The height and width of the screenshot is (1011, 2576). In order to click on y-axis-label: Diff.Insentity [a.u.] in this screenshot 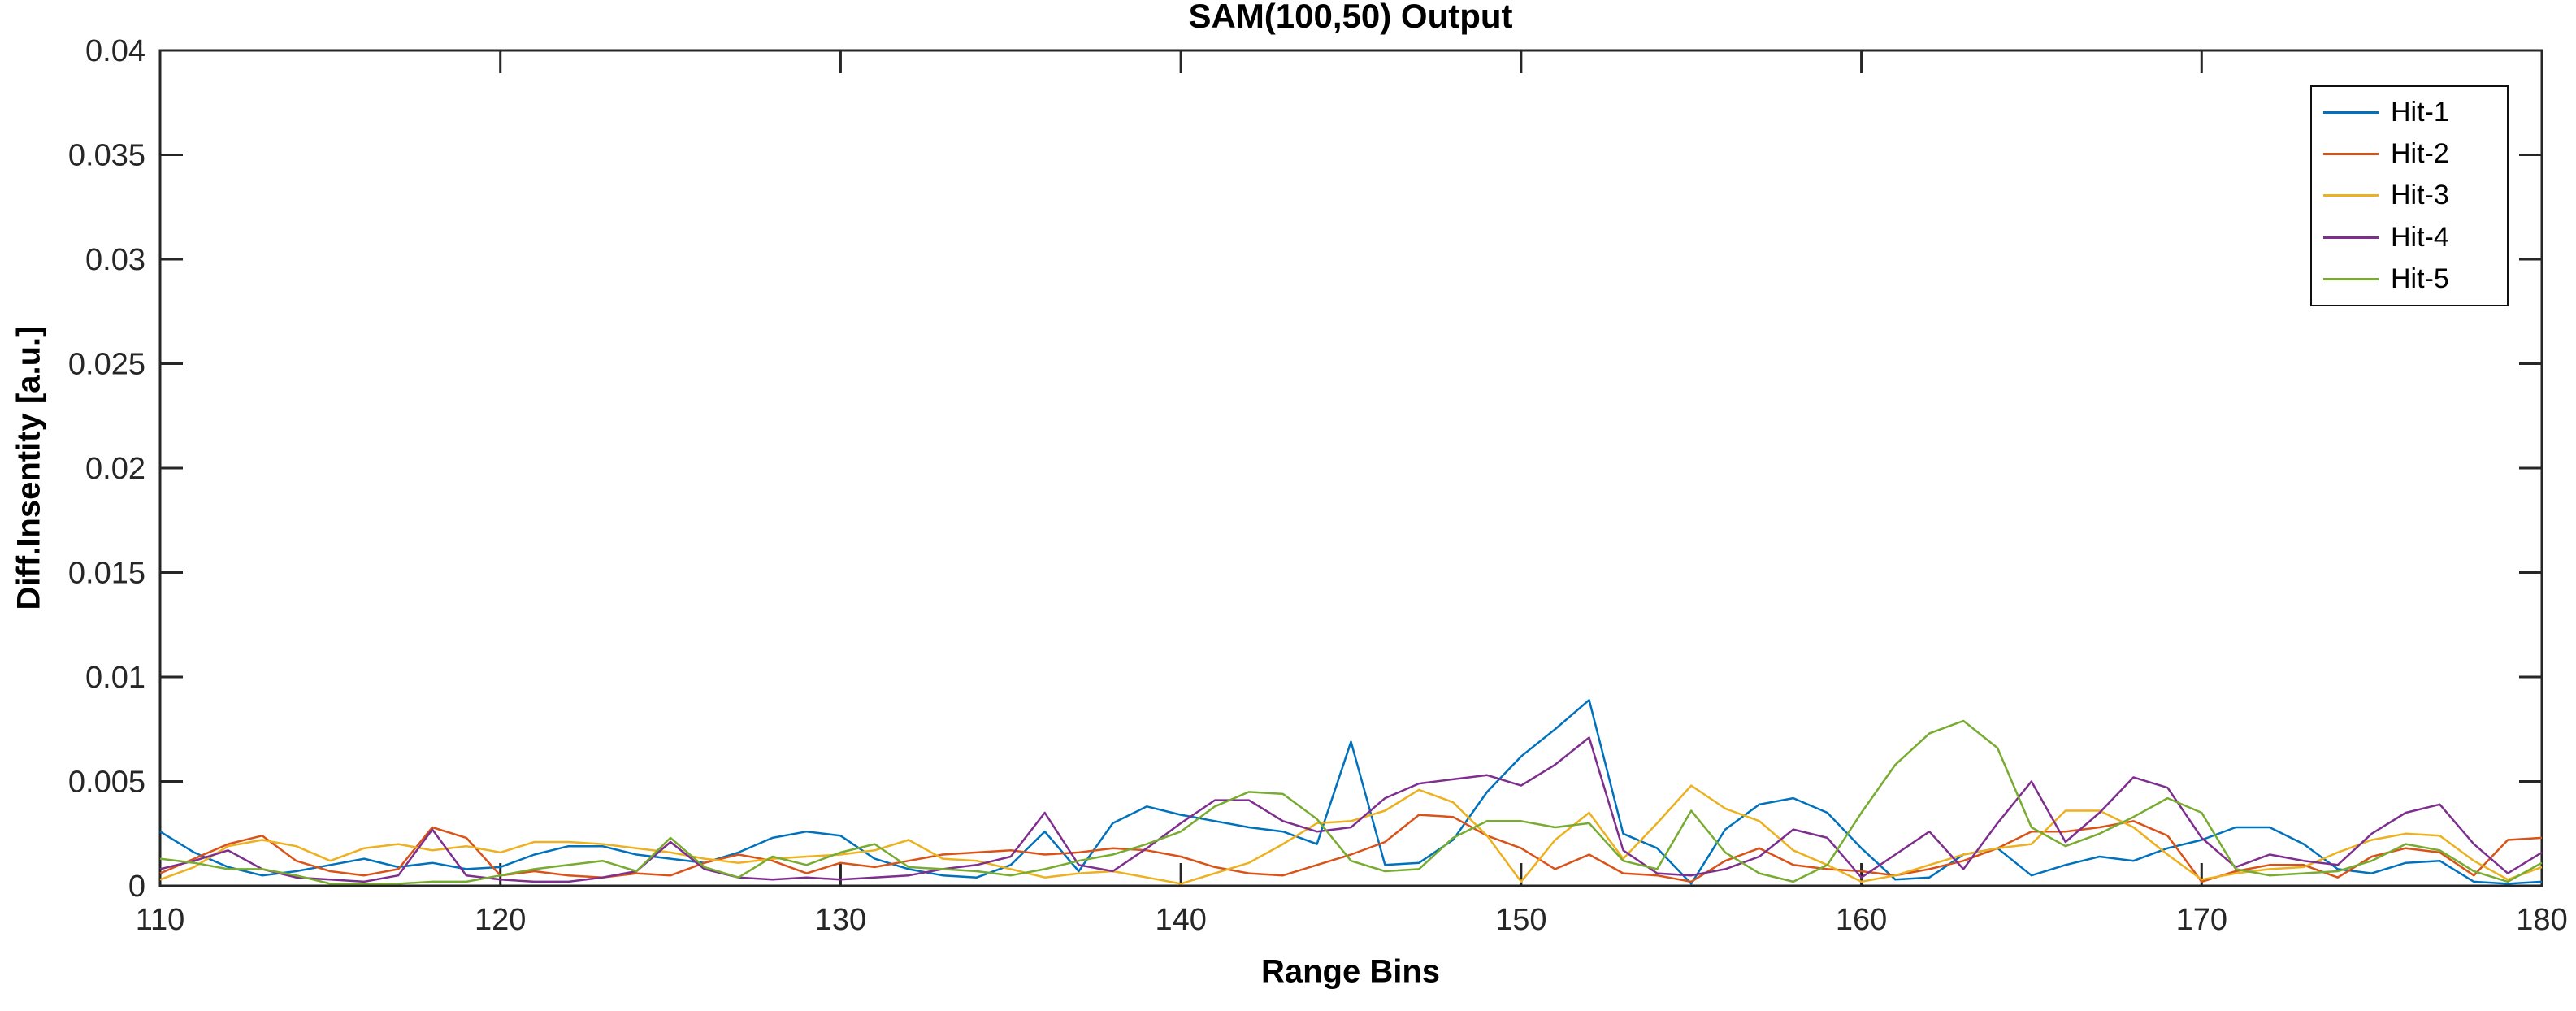, I will do `click(29, 468)`.